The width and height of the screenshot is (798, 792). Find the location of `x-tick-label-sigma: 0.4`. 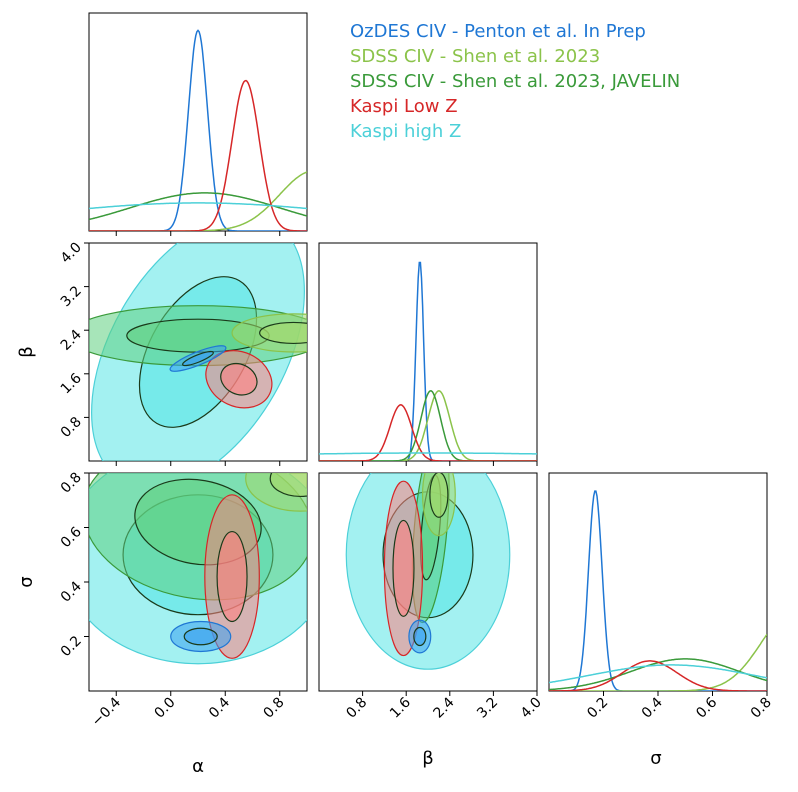

x-tick-label-sigma: 0.4 is located at coordinates (652, 707).